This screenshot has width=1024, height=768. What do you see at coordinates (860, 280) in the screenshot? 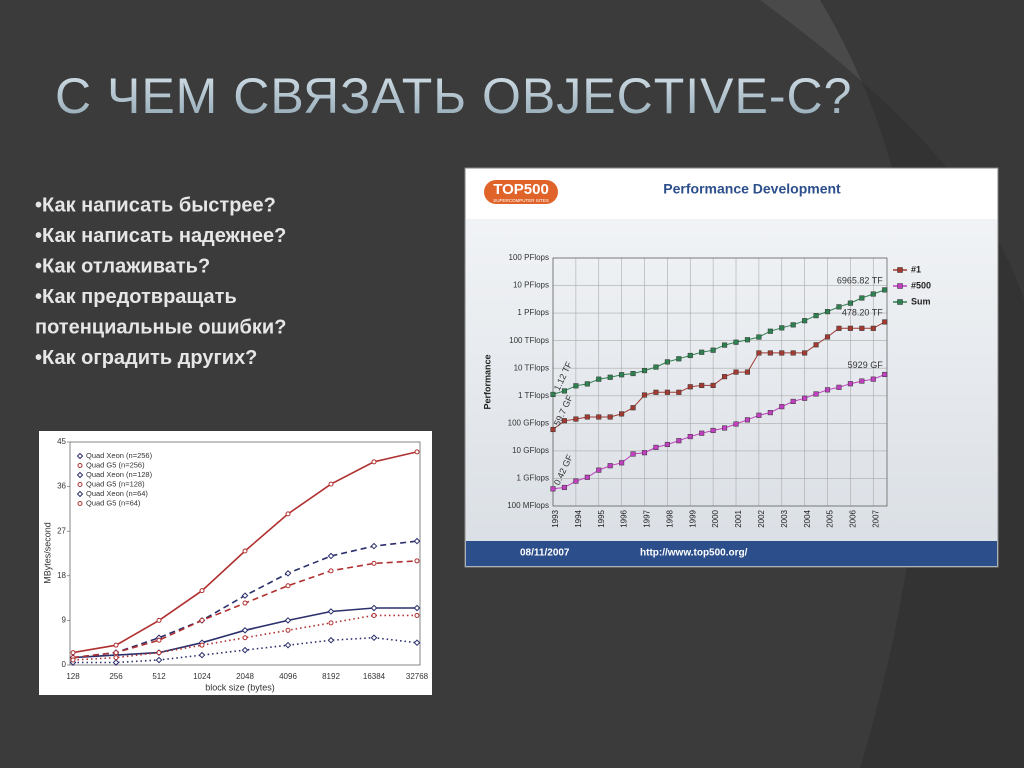
I see `data-label: 6965.82 TF` at bounding box center [860, 280].